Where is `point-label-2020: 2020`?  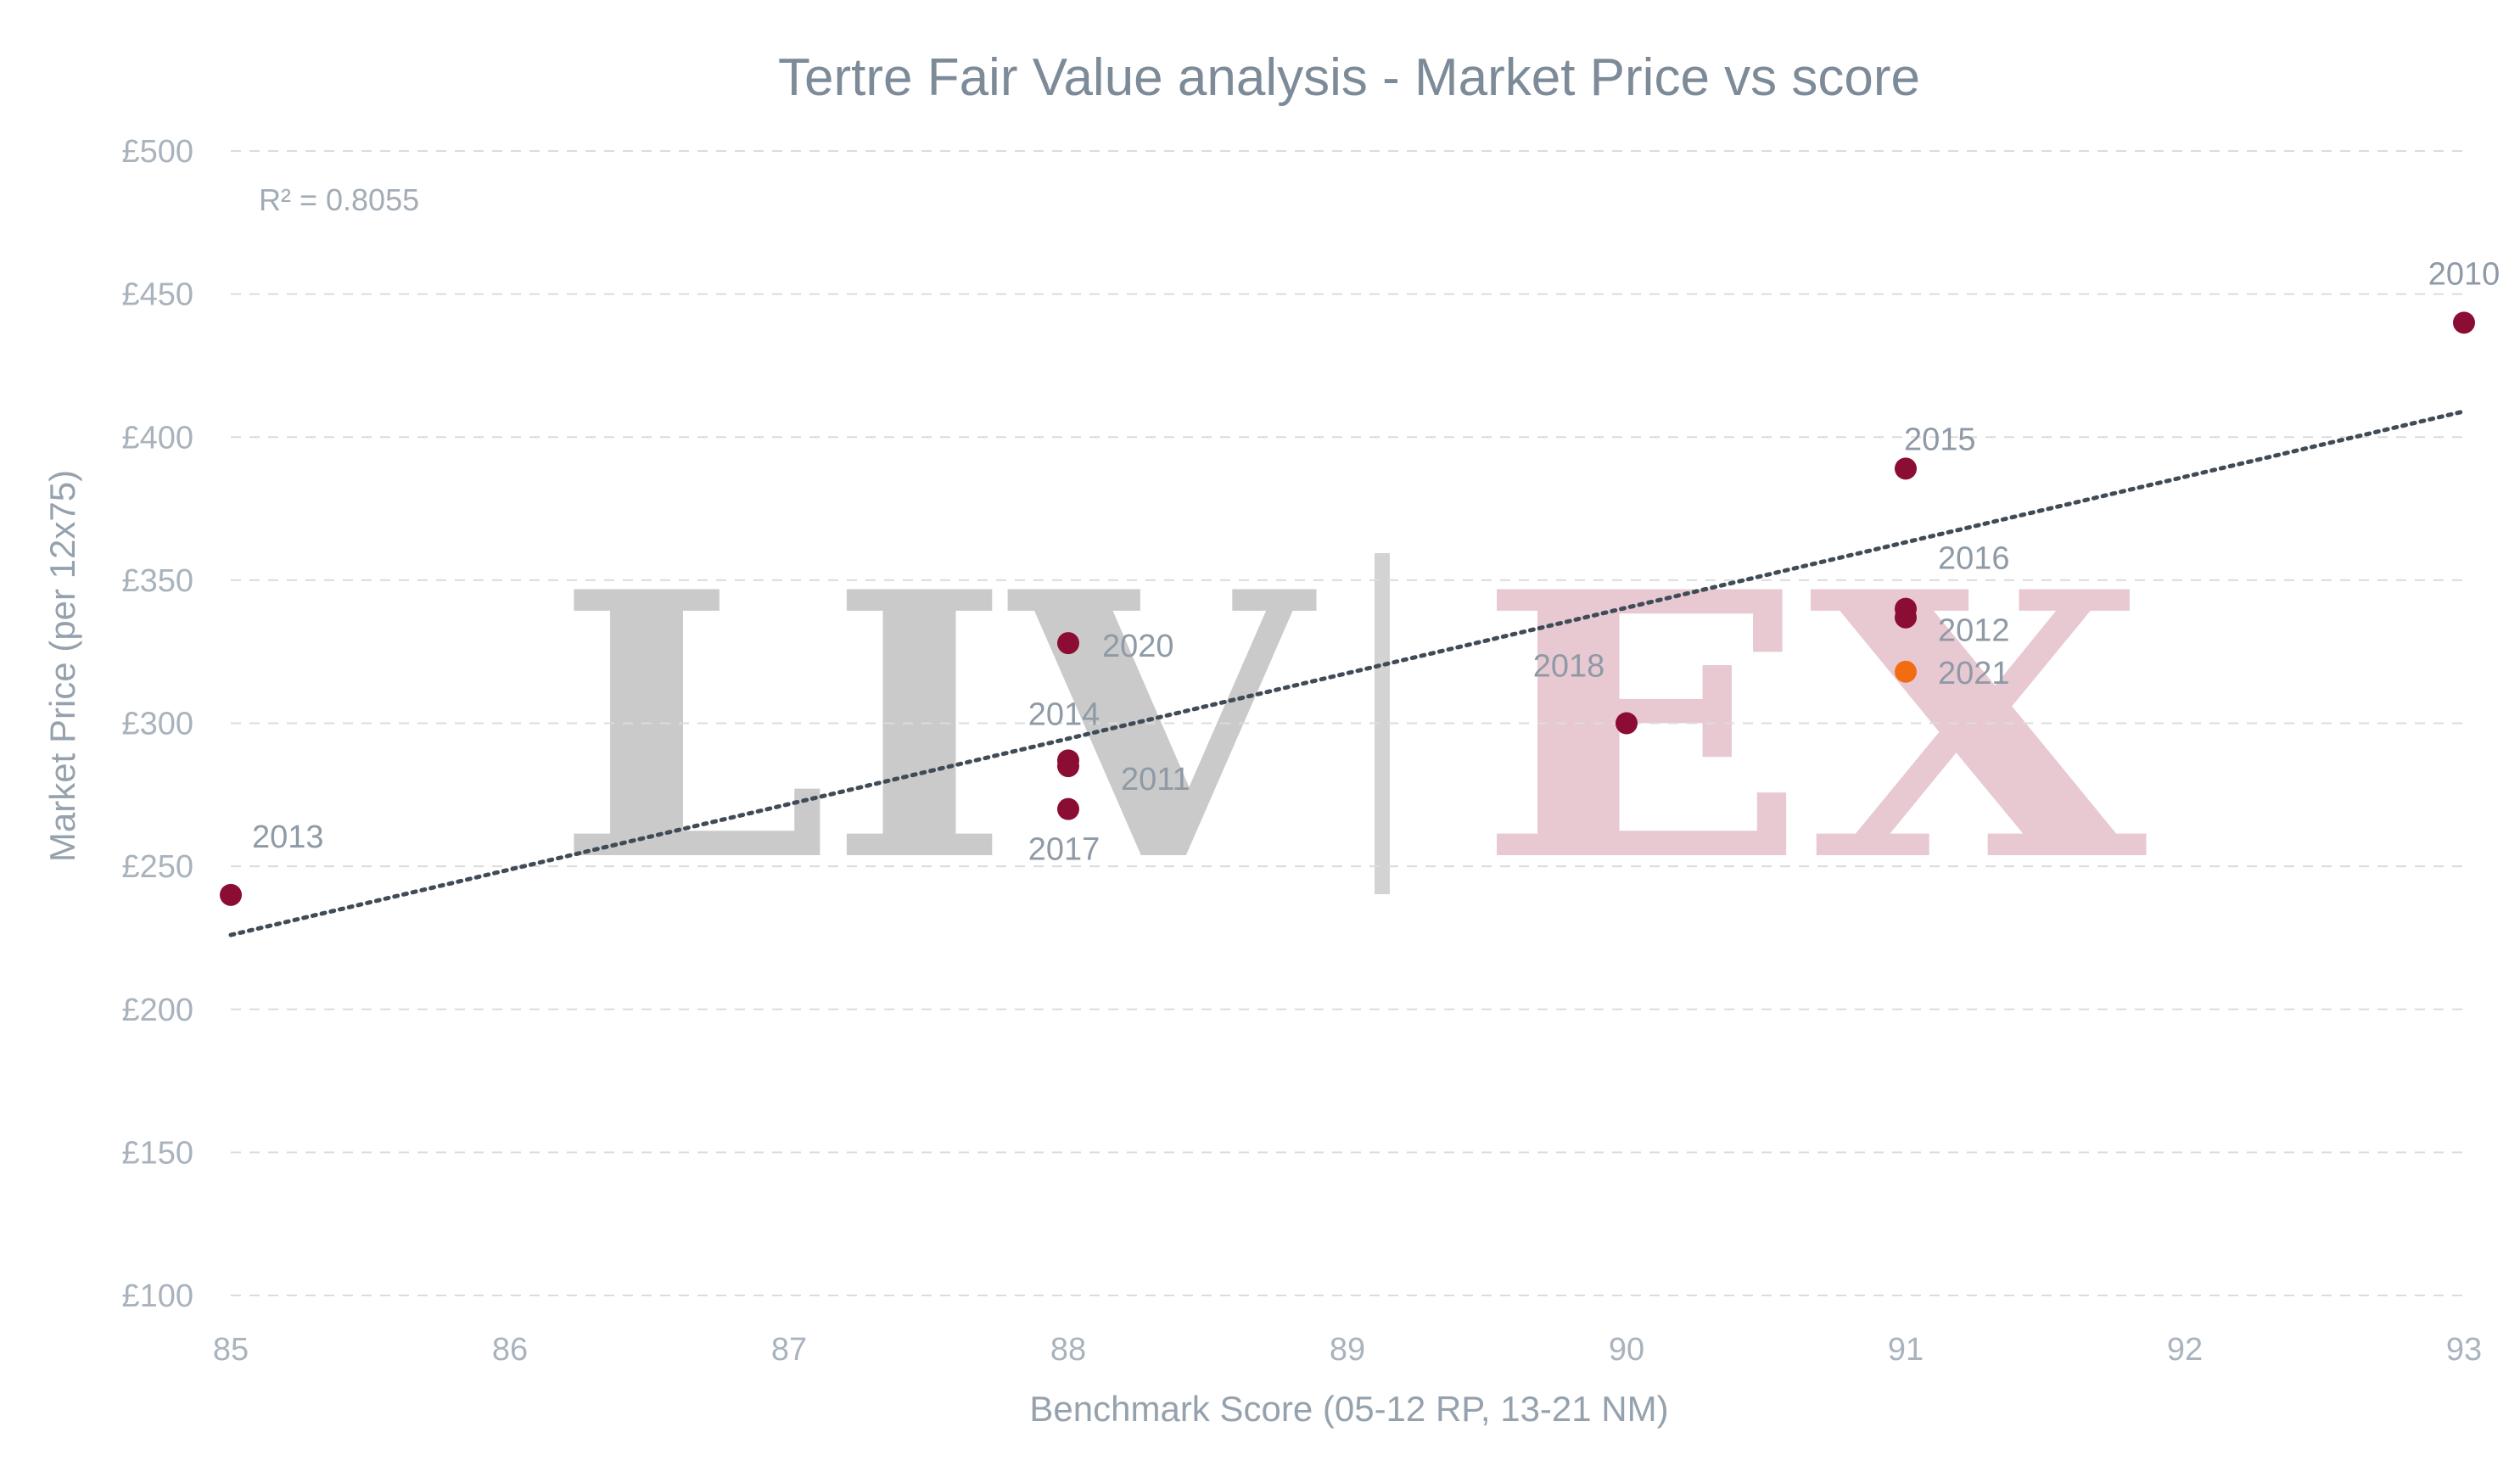 point-label-2020: 2020 is located at coordinates (1138, 647).